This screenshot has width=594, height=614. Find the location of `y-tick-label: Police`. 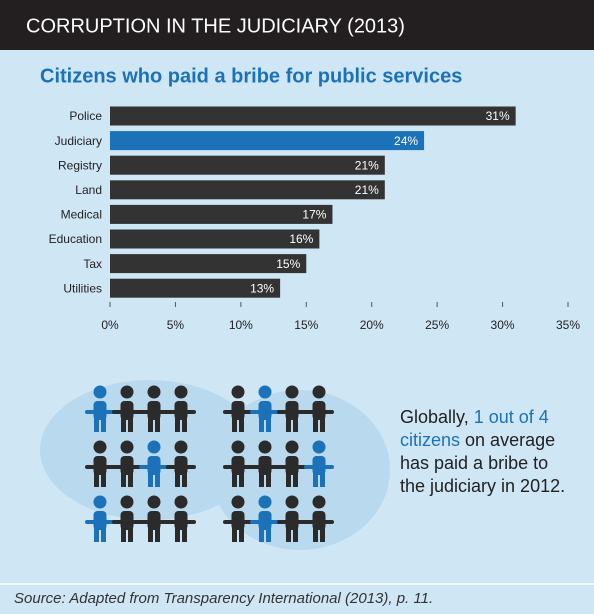

y-tick-label: Police is located at coordinates (85, 116).